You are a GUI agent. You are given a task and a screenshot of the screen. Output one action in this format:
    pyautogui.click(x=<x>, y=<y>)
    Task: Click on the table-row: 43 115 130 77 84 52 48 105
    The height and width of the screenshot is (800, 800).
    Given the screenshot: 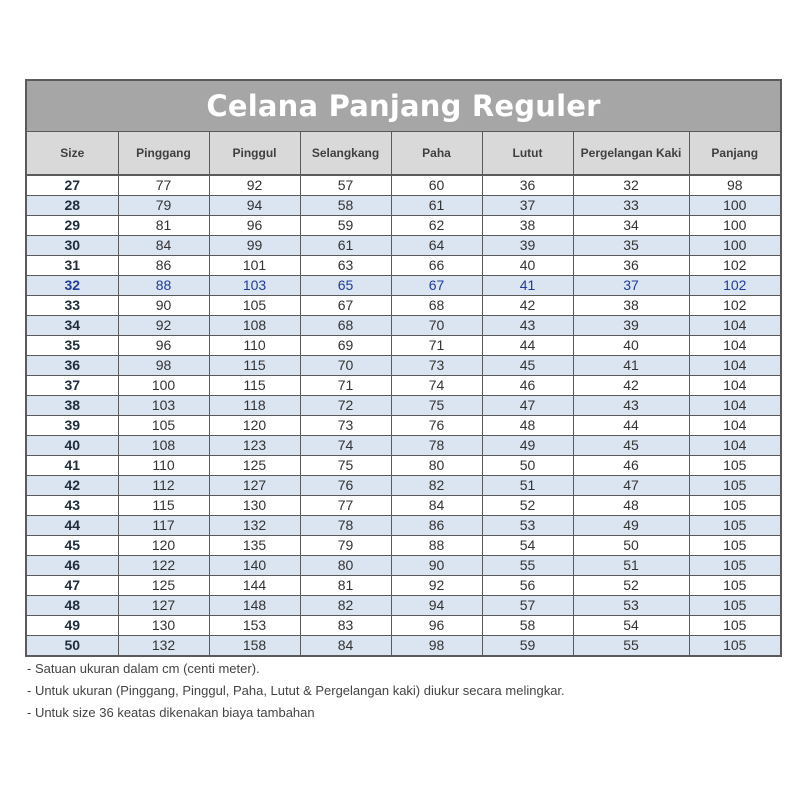 What is the action you would take?
    pyautogui.click(x=403, y=505)
    